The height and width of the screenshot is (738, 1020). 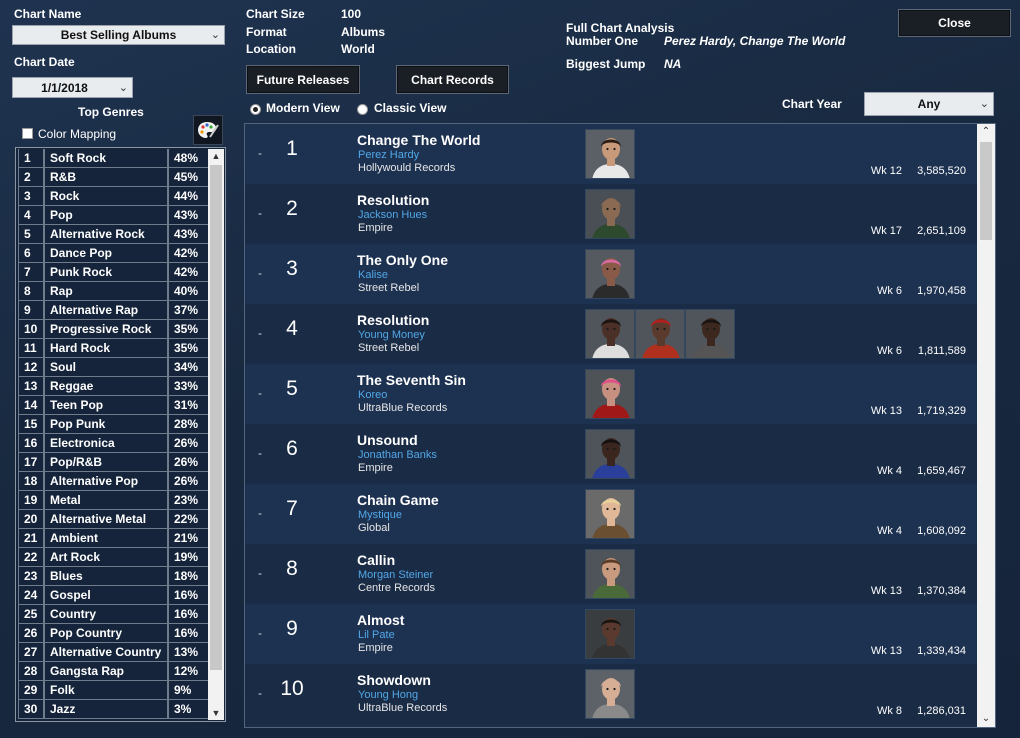 What do you see at coordinates (113, 671) in the screenshot?
I see `genre-row: 28 Gangsta Rap 12%` at bounding box center [113, 671].